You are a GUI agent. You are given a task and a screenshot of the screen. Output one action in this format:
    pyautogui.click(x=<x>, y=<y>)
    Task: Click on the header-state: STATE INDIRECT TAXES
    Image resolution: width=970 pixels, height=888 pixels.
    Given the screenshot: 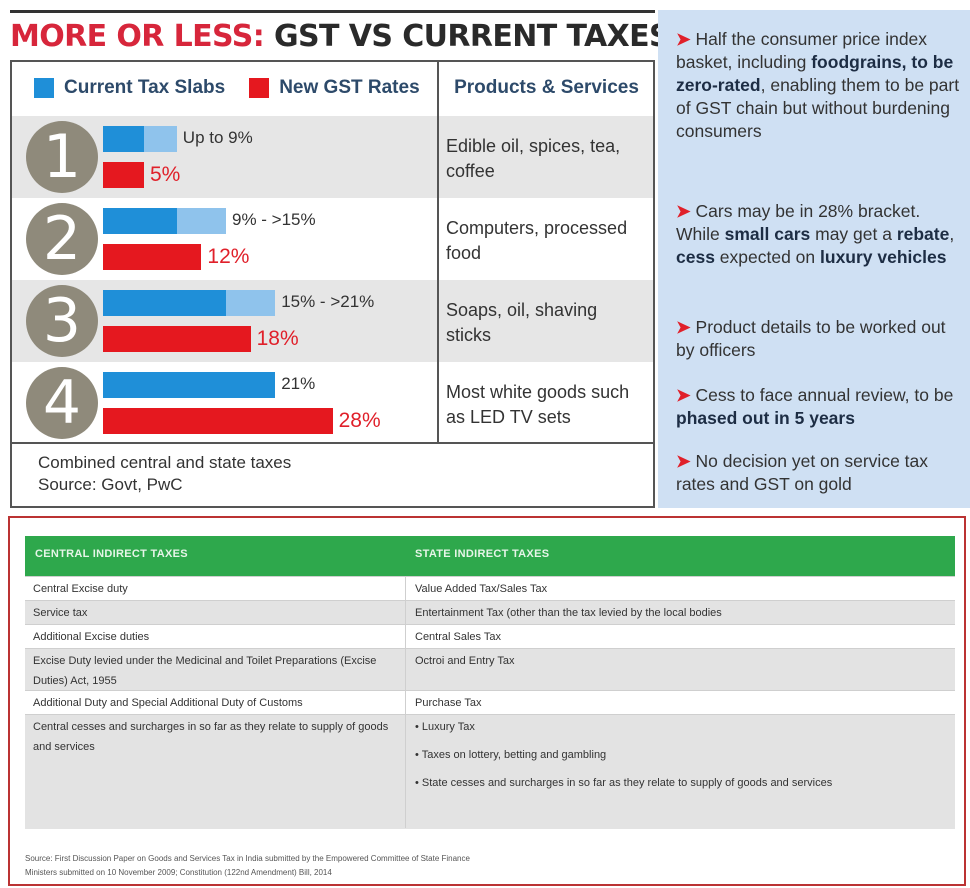 What is the action you would take?
    pyautogui.click(x=482, y=554)
    